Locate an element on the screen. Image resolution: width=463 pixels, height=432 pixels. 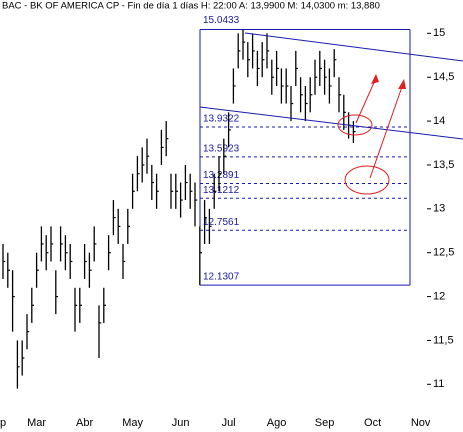
level-label: 12.1307 is located at coordinates (221, 277).